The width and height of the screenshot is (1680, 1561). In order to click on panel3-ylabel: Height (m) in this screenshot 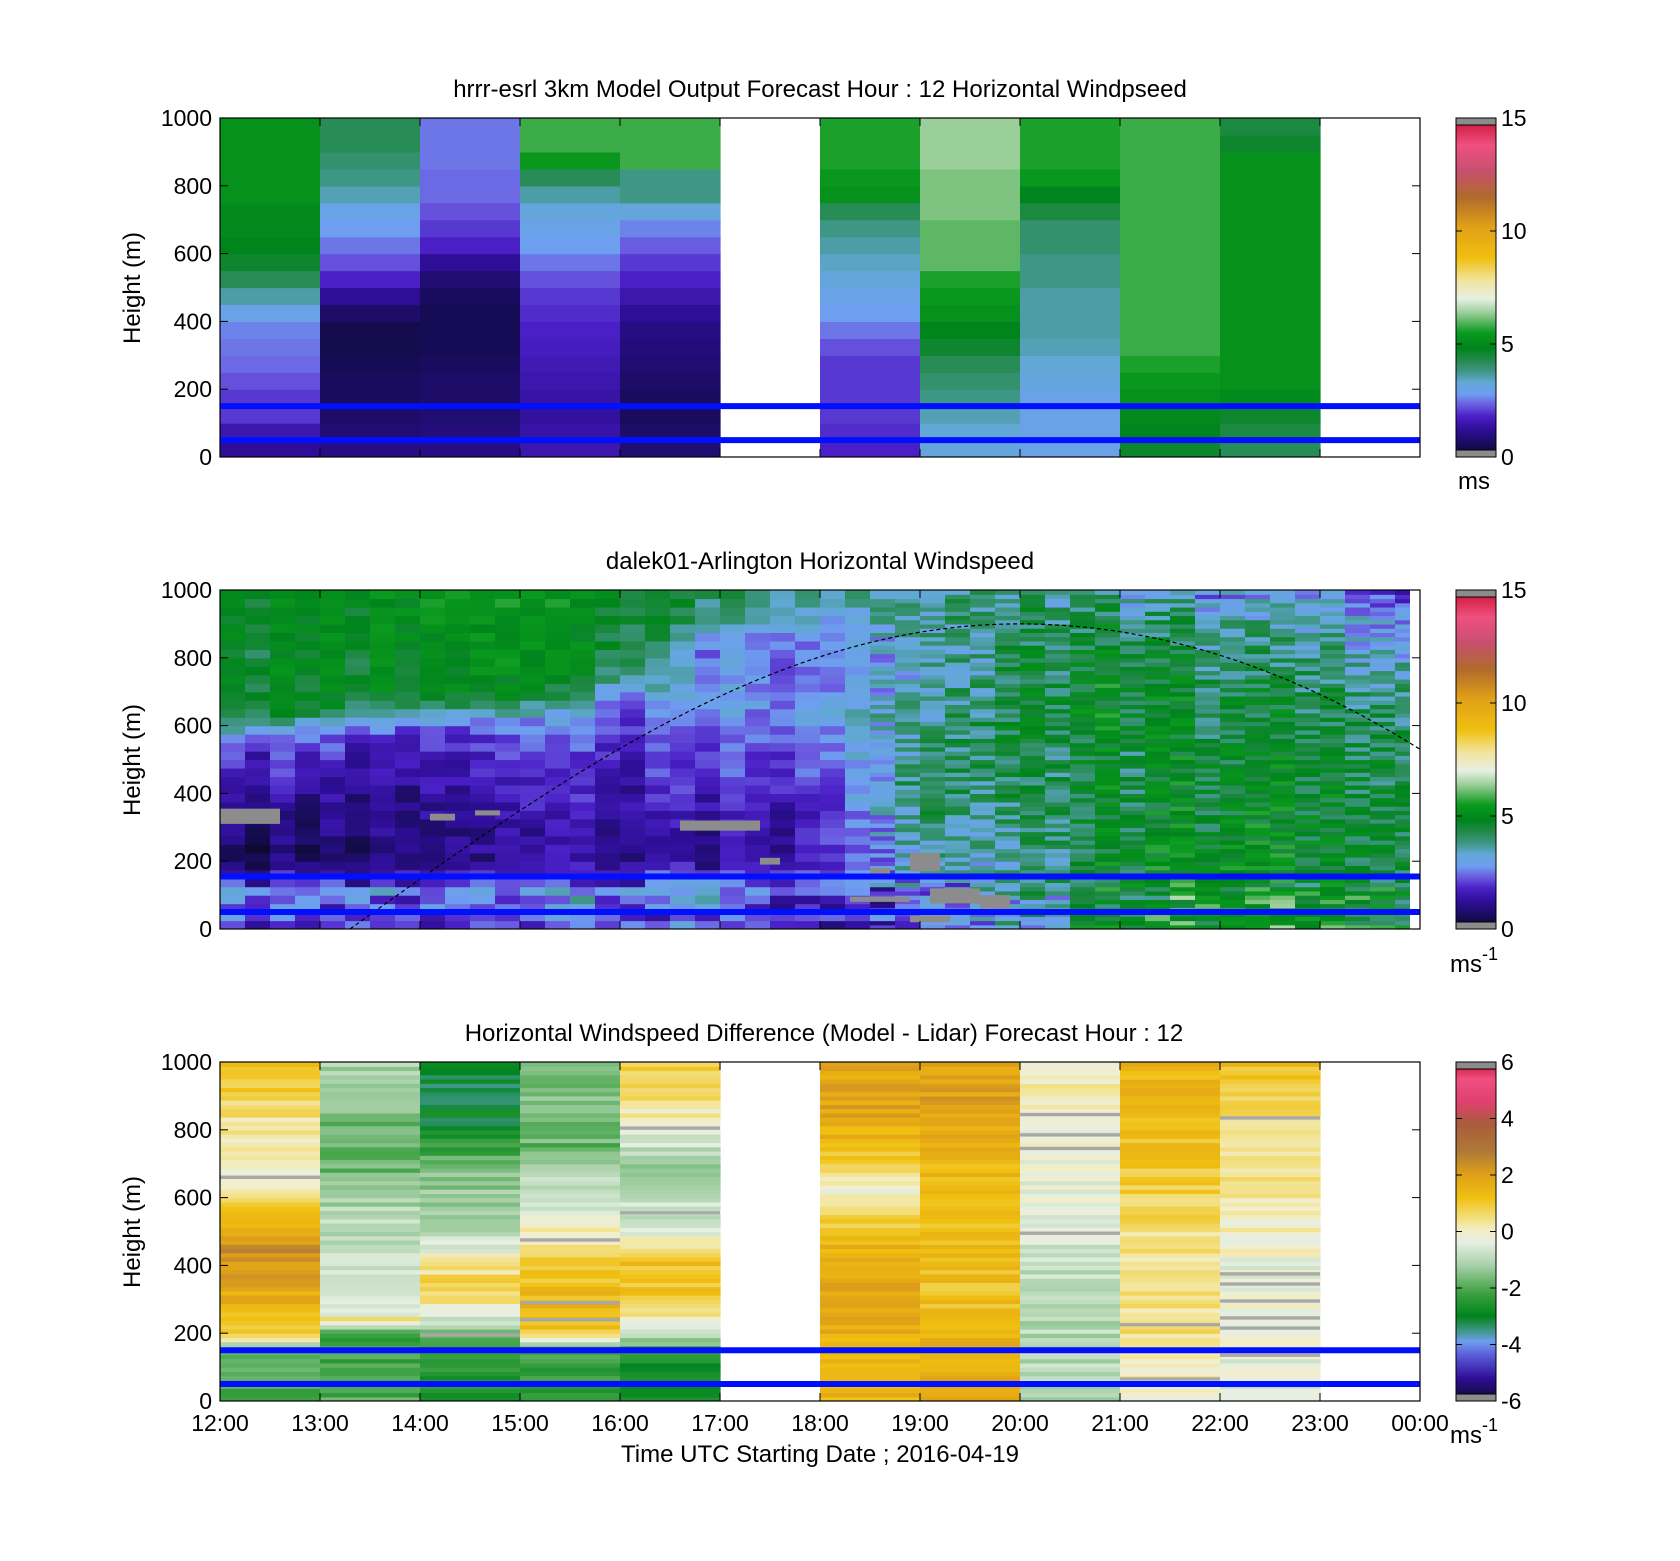, I will do `click(132, 1232)`.